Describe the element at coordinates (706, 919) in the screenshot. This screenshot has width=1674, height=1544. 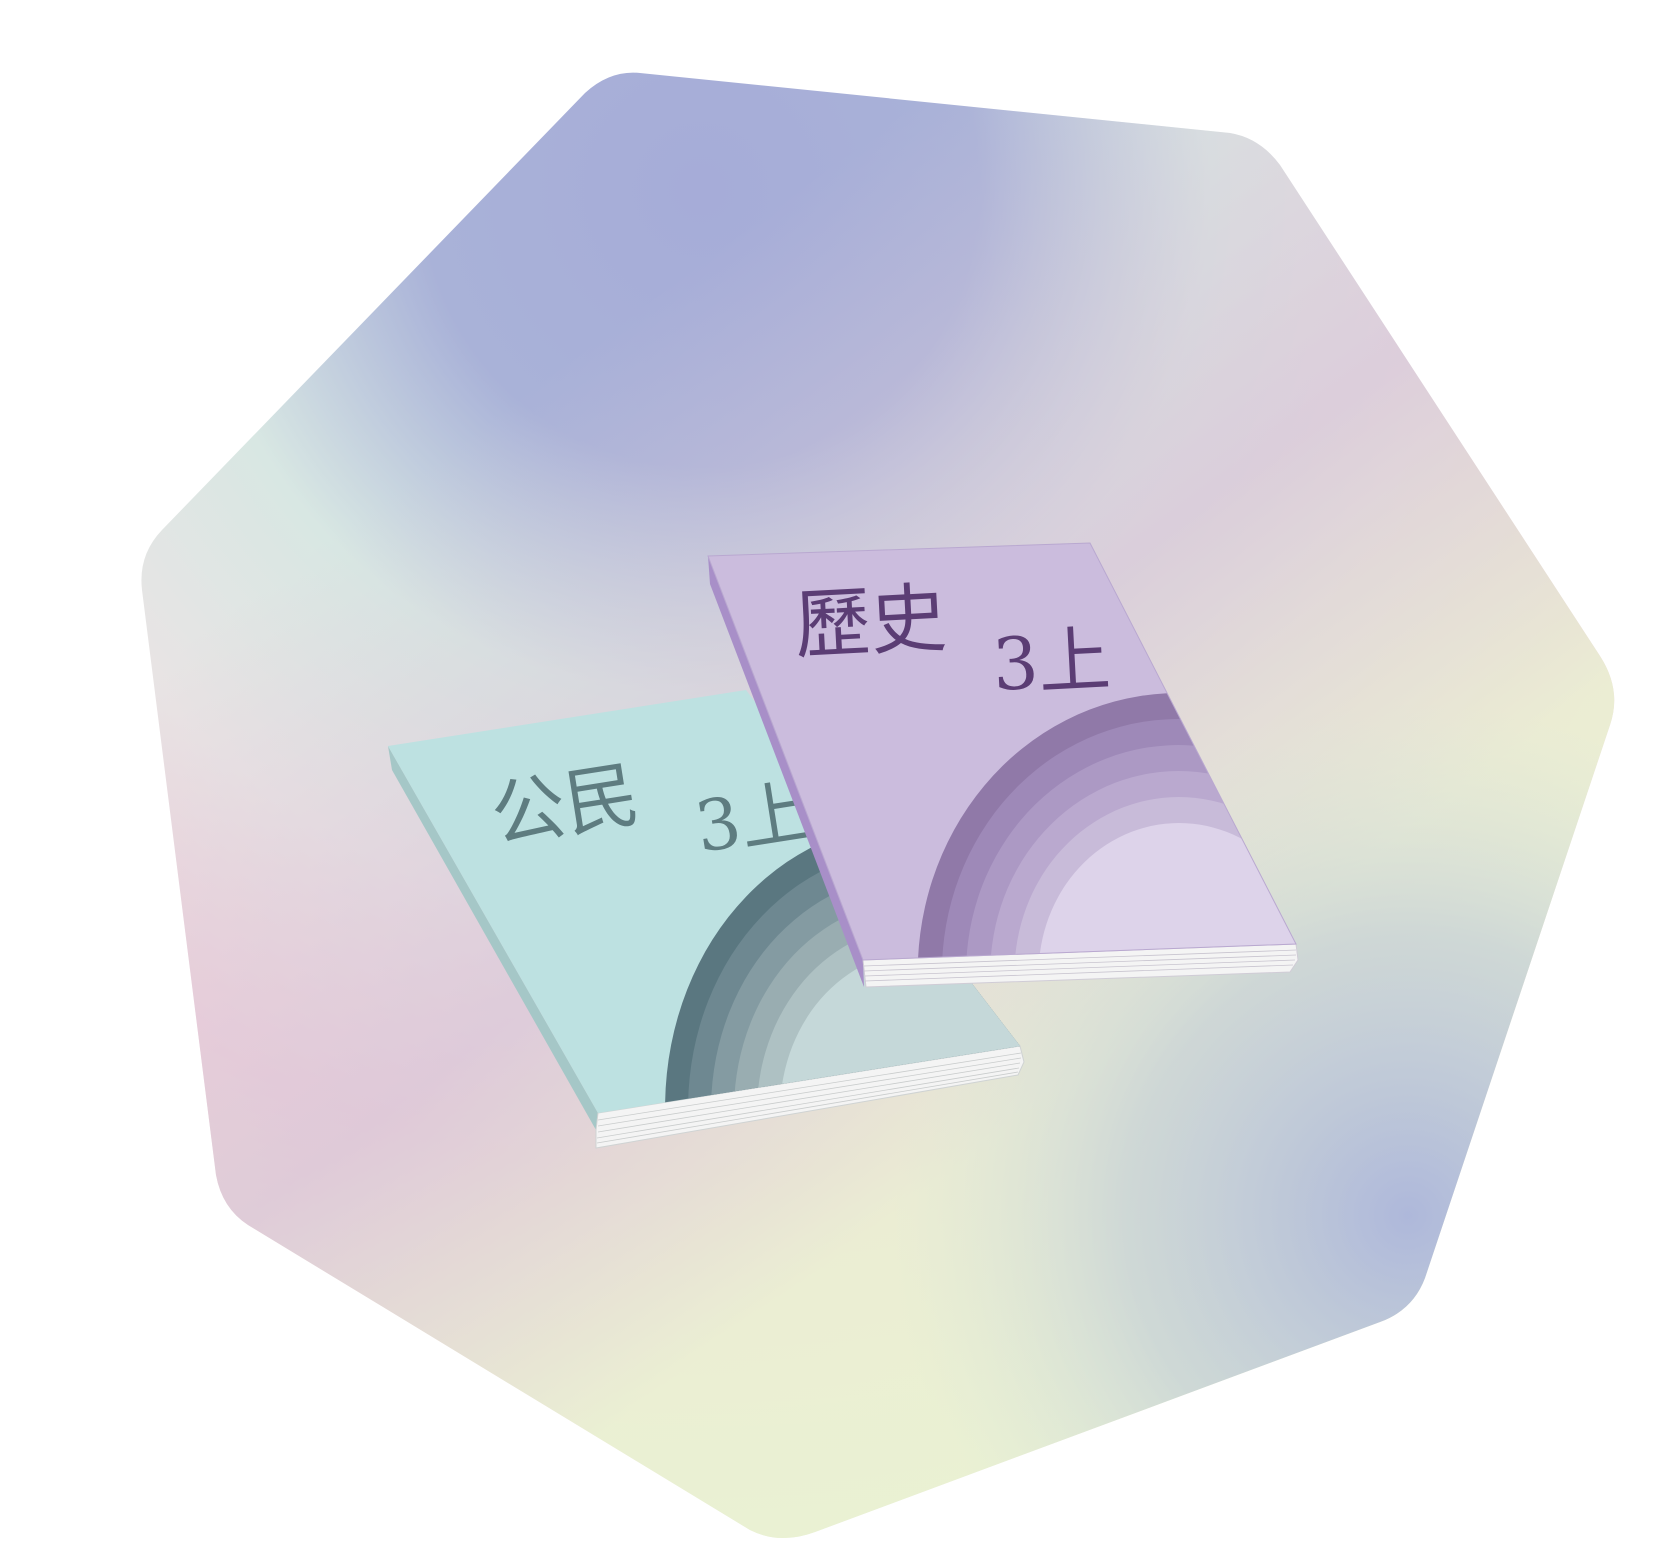
I see `civics-book: 公民 3上` at that location.